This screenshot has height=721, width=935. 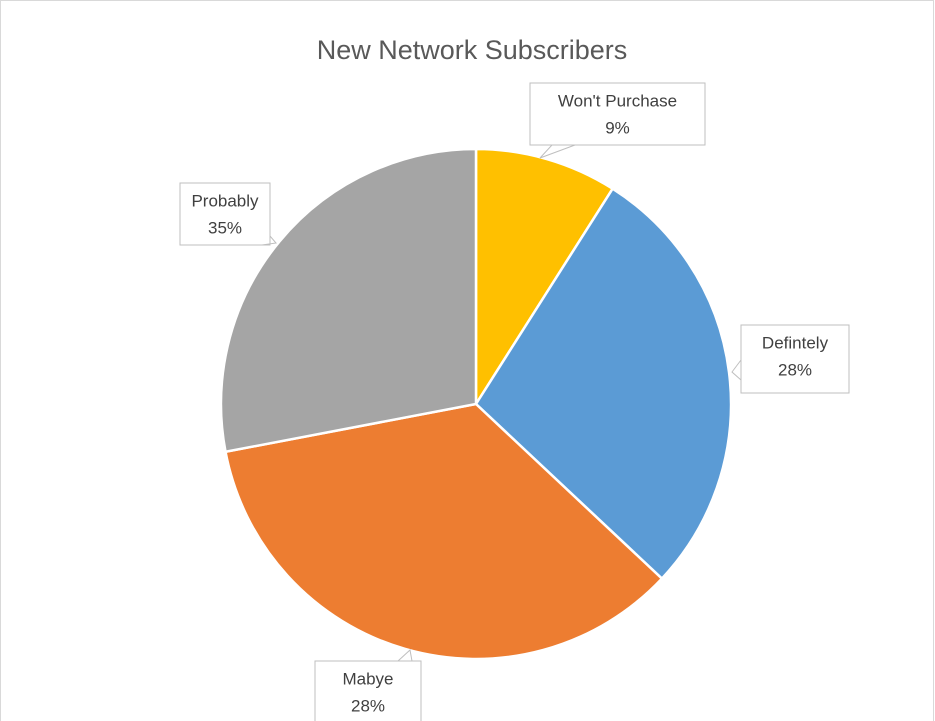 What do you see at coordinates (225, 227) in the screenshot?
I see `data-label-value: 35%` at bounding box center [225, 227].